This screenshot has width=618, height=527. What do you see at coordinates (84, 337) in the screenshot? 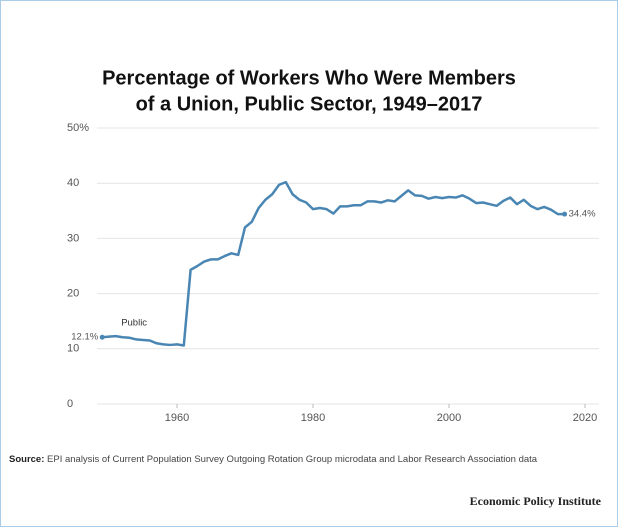
I see `value-label: 12.1%` at bounding box center [84, 337].